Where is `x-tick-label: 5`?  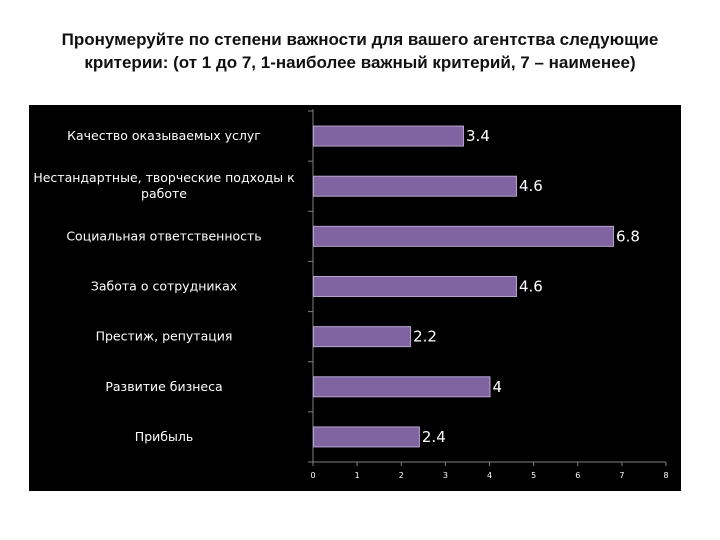 x-tick-label: 5 is located at coordinates (533, 475).